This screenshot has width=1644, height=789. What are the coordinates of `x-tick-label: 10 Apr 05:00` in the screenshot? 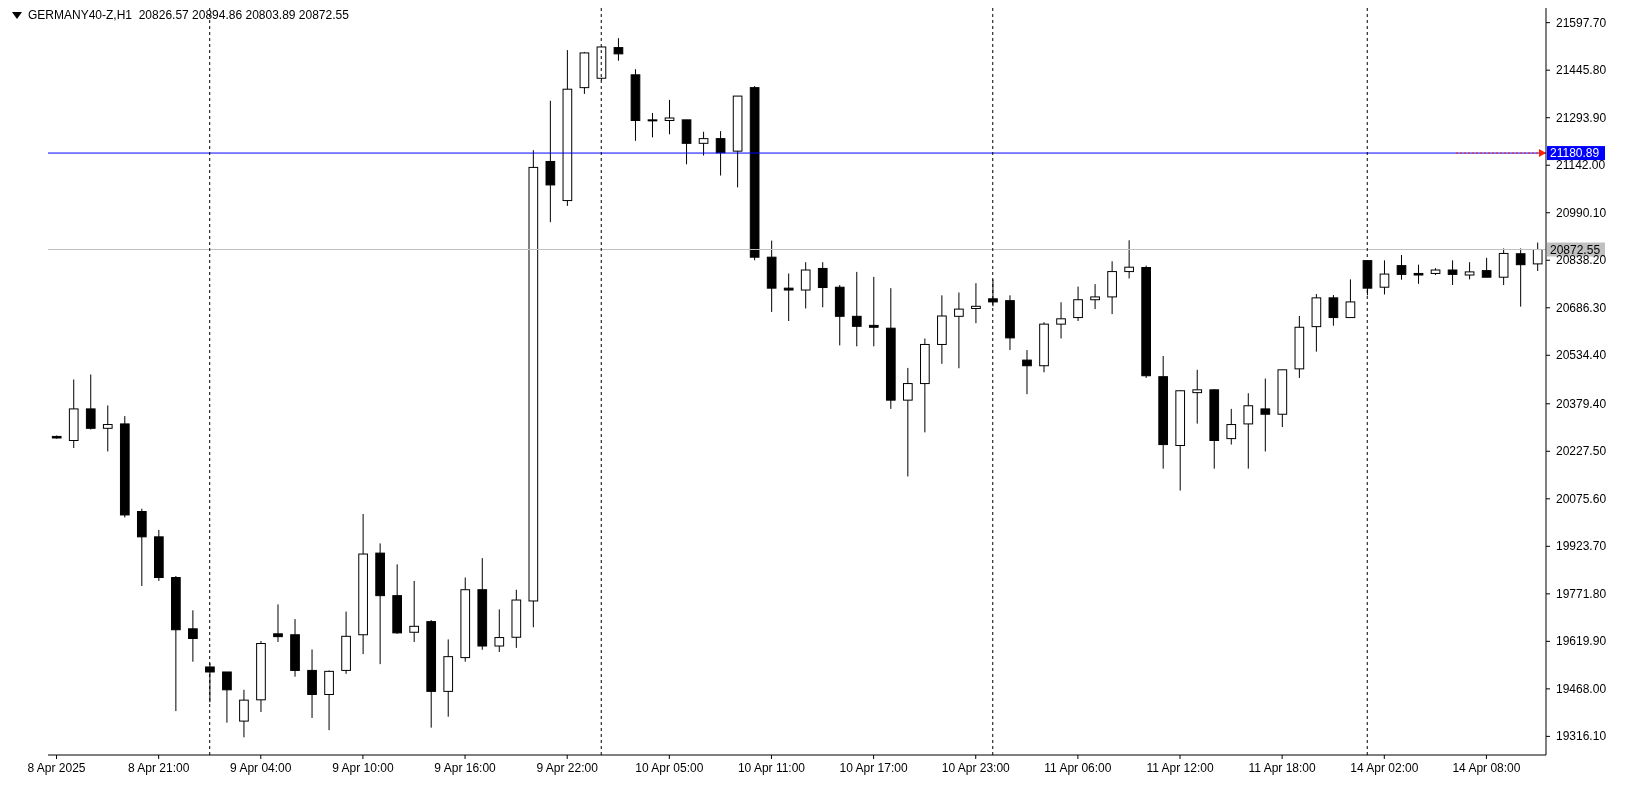 It's located at (669, 768).